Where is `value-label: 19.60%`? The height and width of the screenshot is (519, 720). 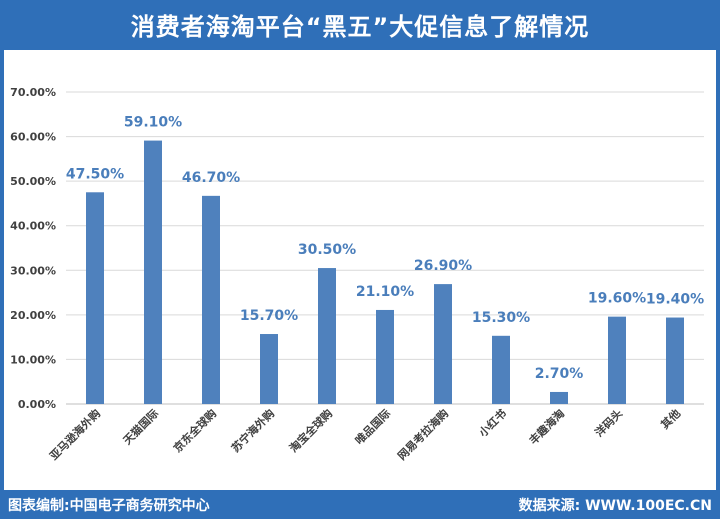 value-label: 19.60% is located at coordinates (617, 299).